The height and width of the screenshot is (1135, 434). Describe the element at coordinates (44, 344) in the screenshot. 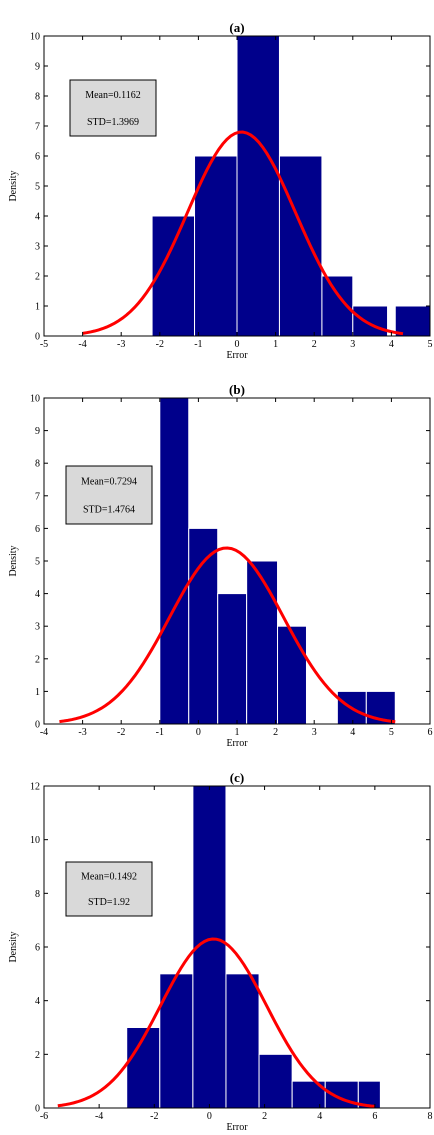

I see `x-tick-label: -5` at that location.